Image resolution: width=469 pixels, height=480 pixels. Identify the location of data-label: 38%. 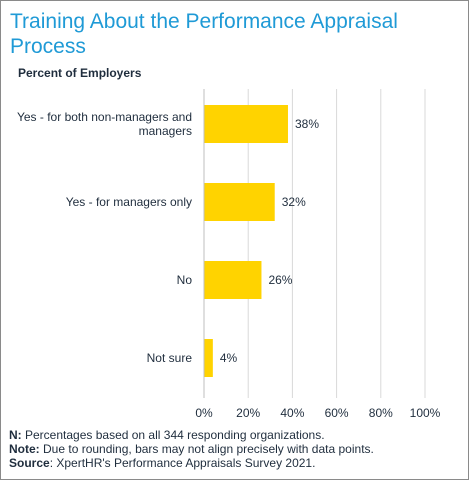
(307, 124).